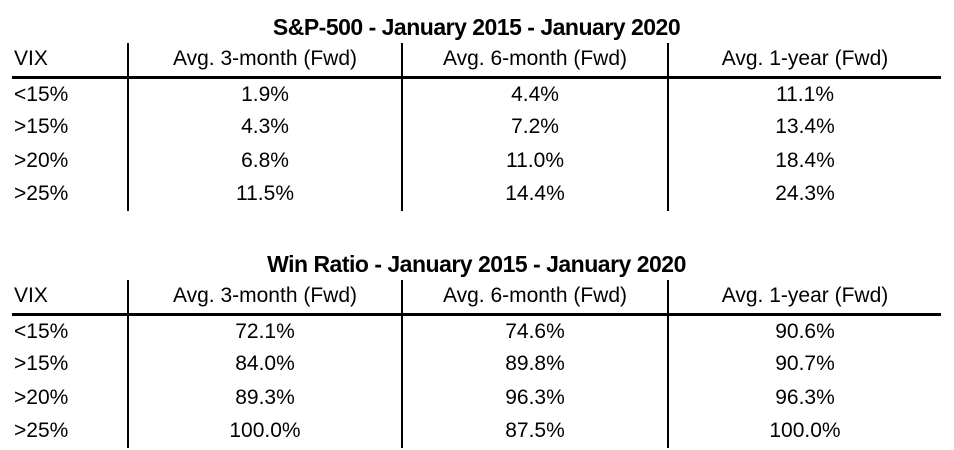  I want to click on table-cell: 13.4%, so click(804, 127).